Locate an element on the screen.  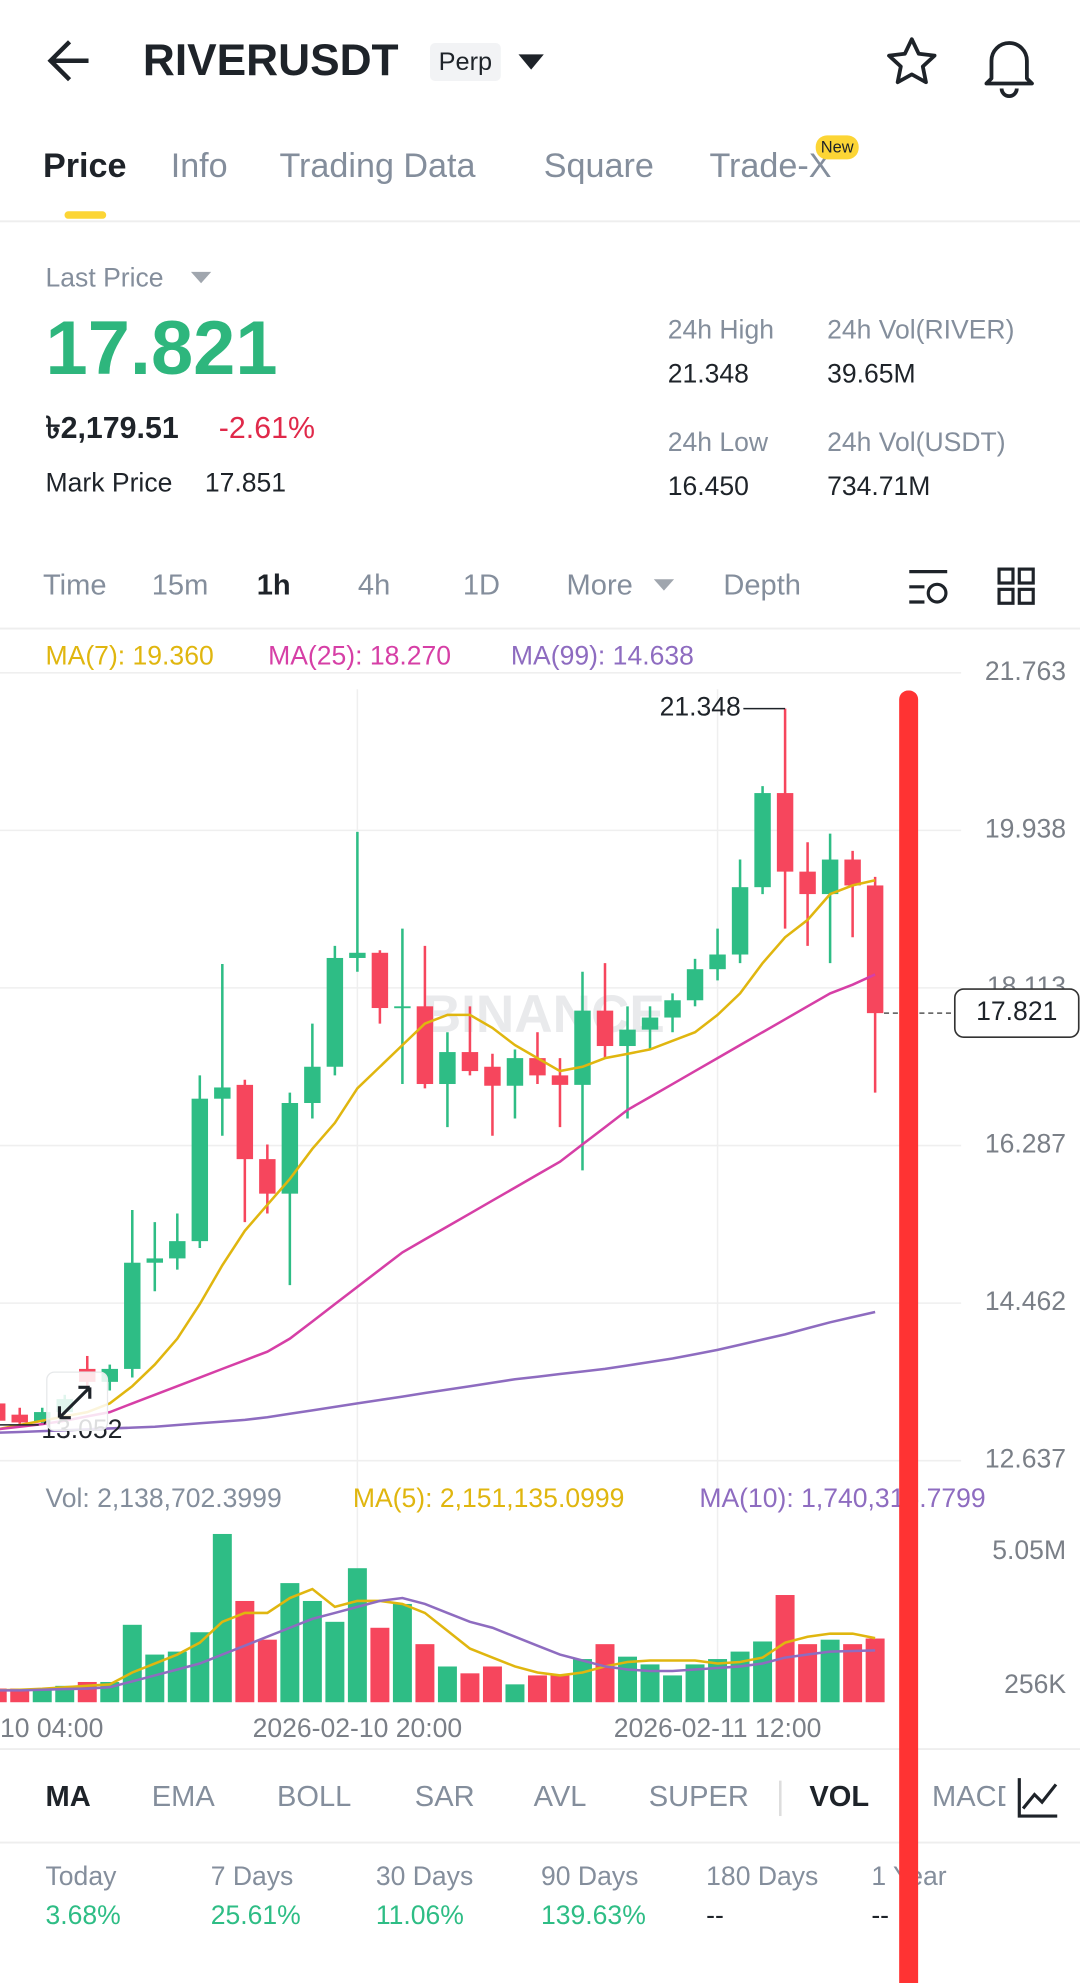
mark-price-label: Mark Price is located at coordinates (109, 482).